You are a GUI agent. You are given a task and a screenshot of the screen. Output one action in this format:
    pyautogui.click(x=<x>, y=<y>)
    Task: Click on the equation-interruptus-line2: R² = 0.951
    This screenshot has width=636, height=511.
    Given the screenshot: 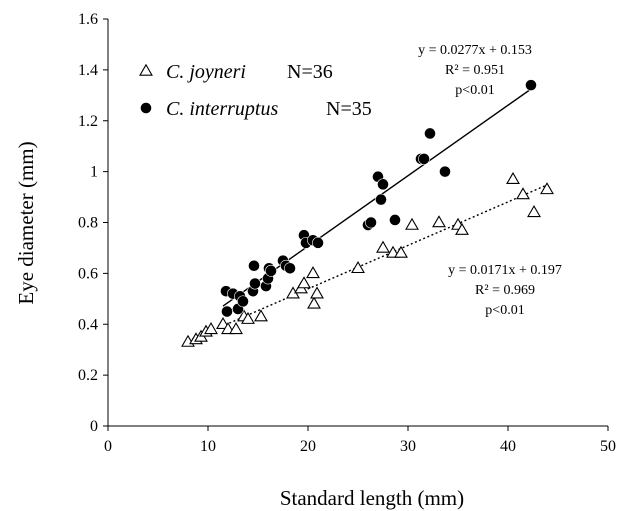 What is the action you would take?
    pyautogui.click(x=475, y=70)
    